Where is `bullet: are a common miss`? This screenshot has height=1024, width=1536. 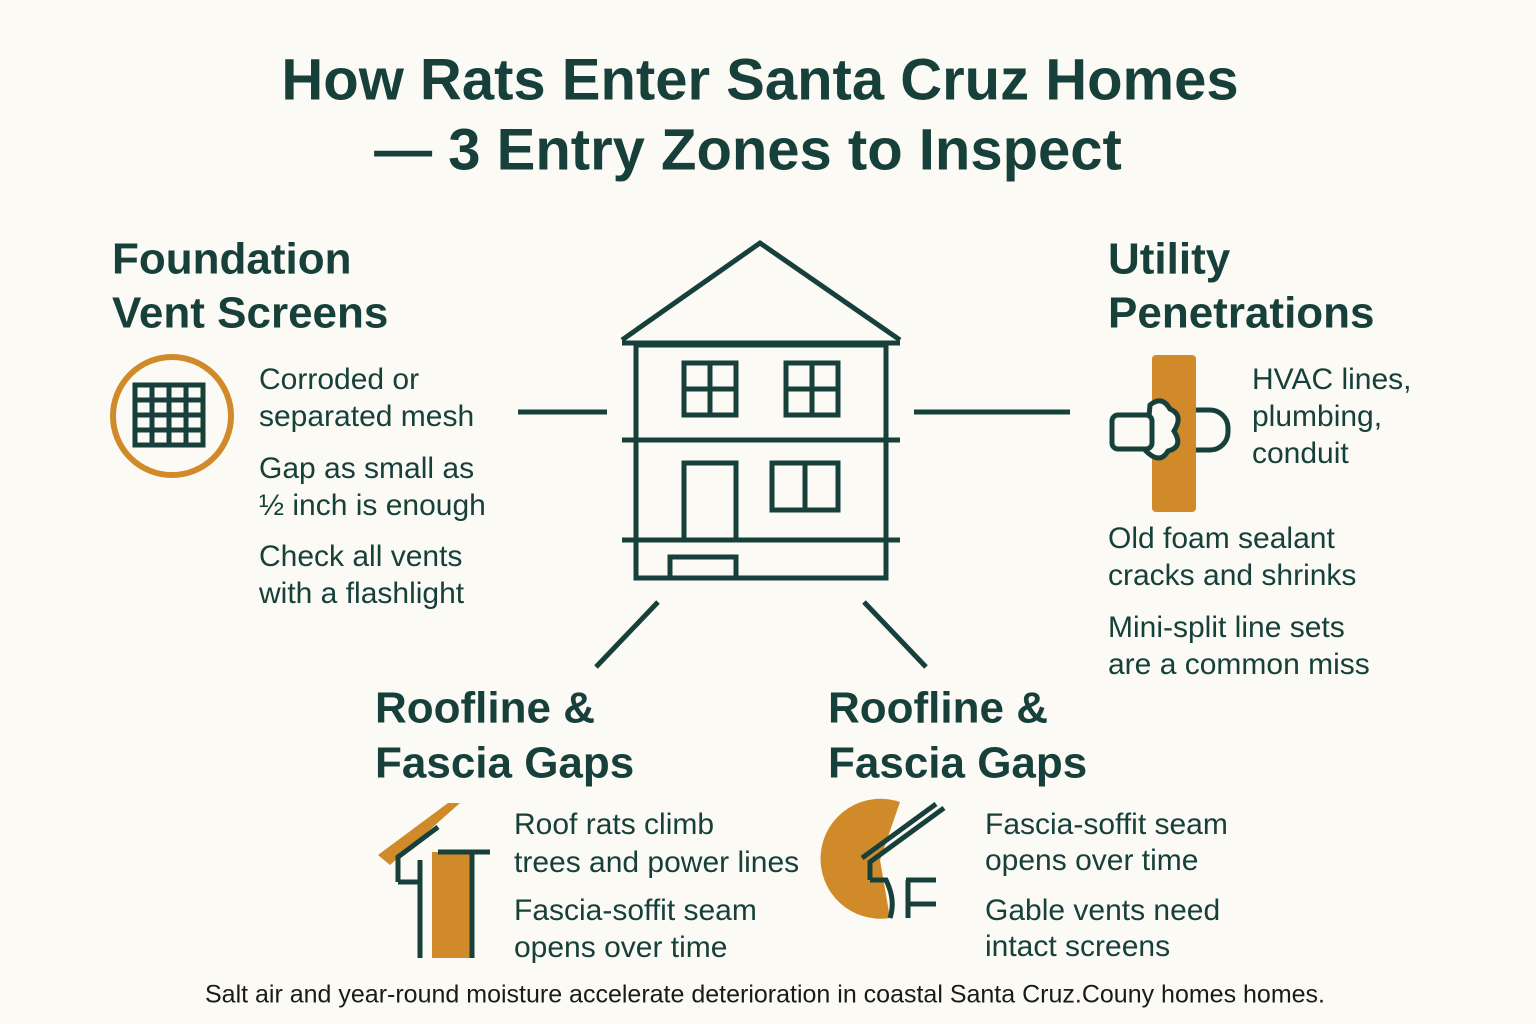 bullet: are a common miss is located at coordinates (1239, 664).